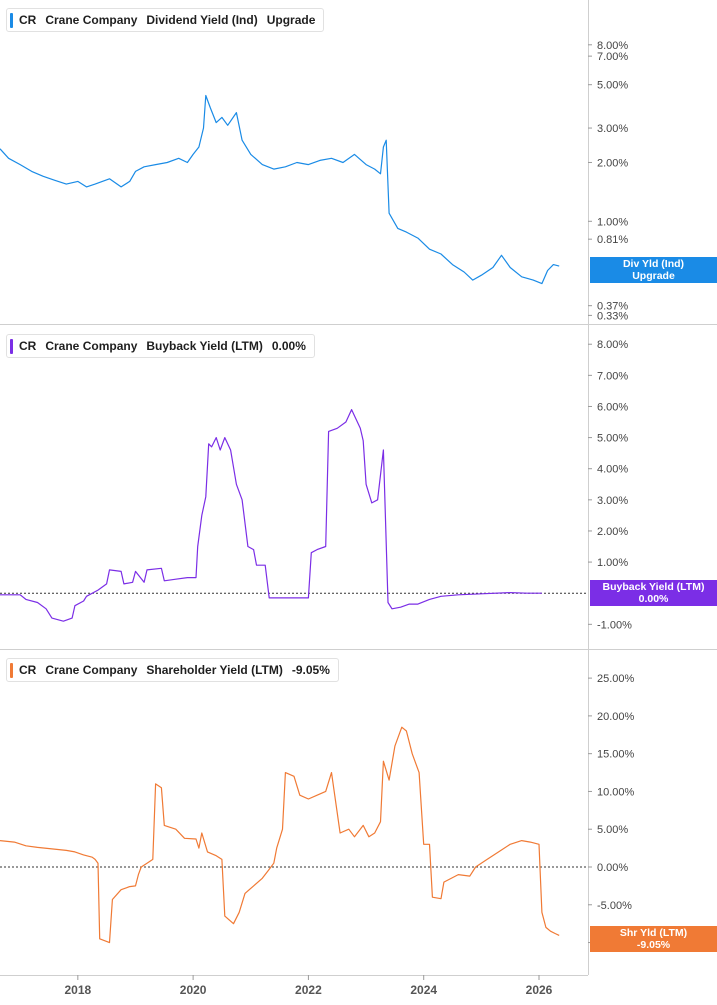 This screenshot has width=717, height=1005. Describe the element at coordinates (214, 670) in the screenshot. I see `legend-metric: Shareholder Yield (LTM)` at that location.